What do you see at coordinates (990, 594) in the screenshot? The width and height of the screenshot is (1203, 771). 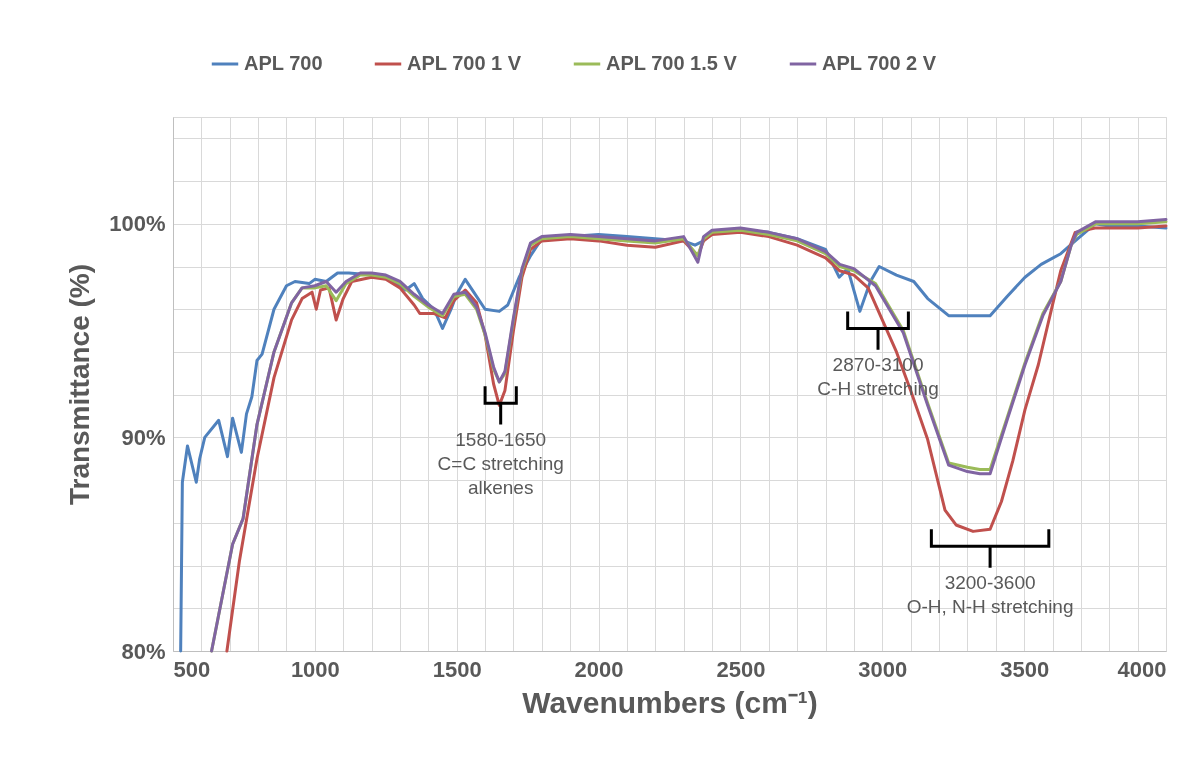 I see `annotation: 3200-3600 O-H, N-H stretching` at bounding box center [990, 594].